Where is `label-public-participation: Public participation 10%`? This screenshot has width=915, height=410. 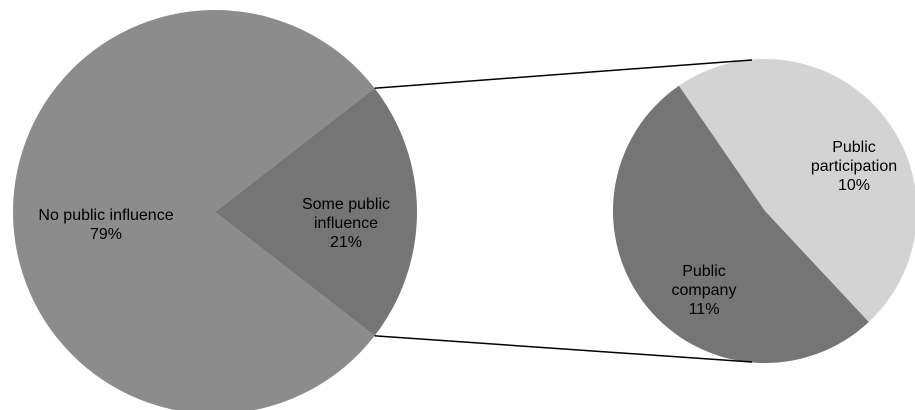 label-public-participation: Public participation 10% is located at coordinates (854, 166).